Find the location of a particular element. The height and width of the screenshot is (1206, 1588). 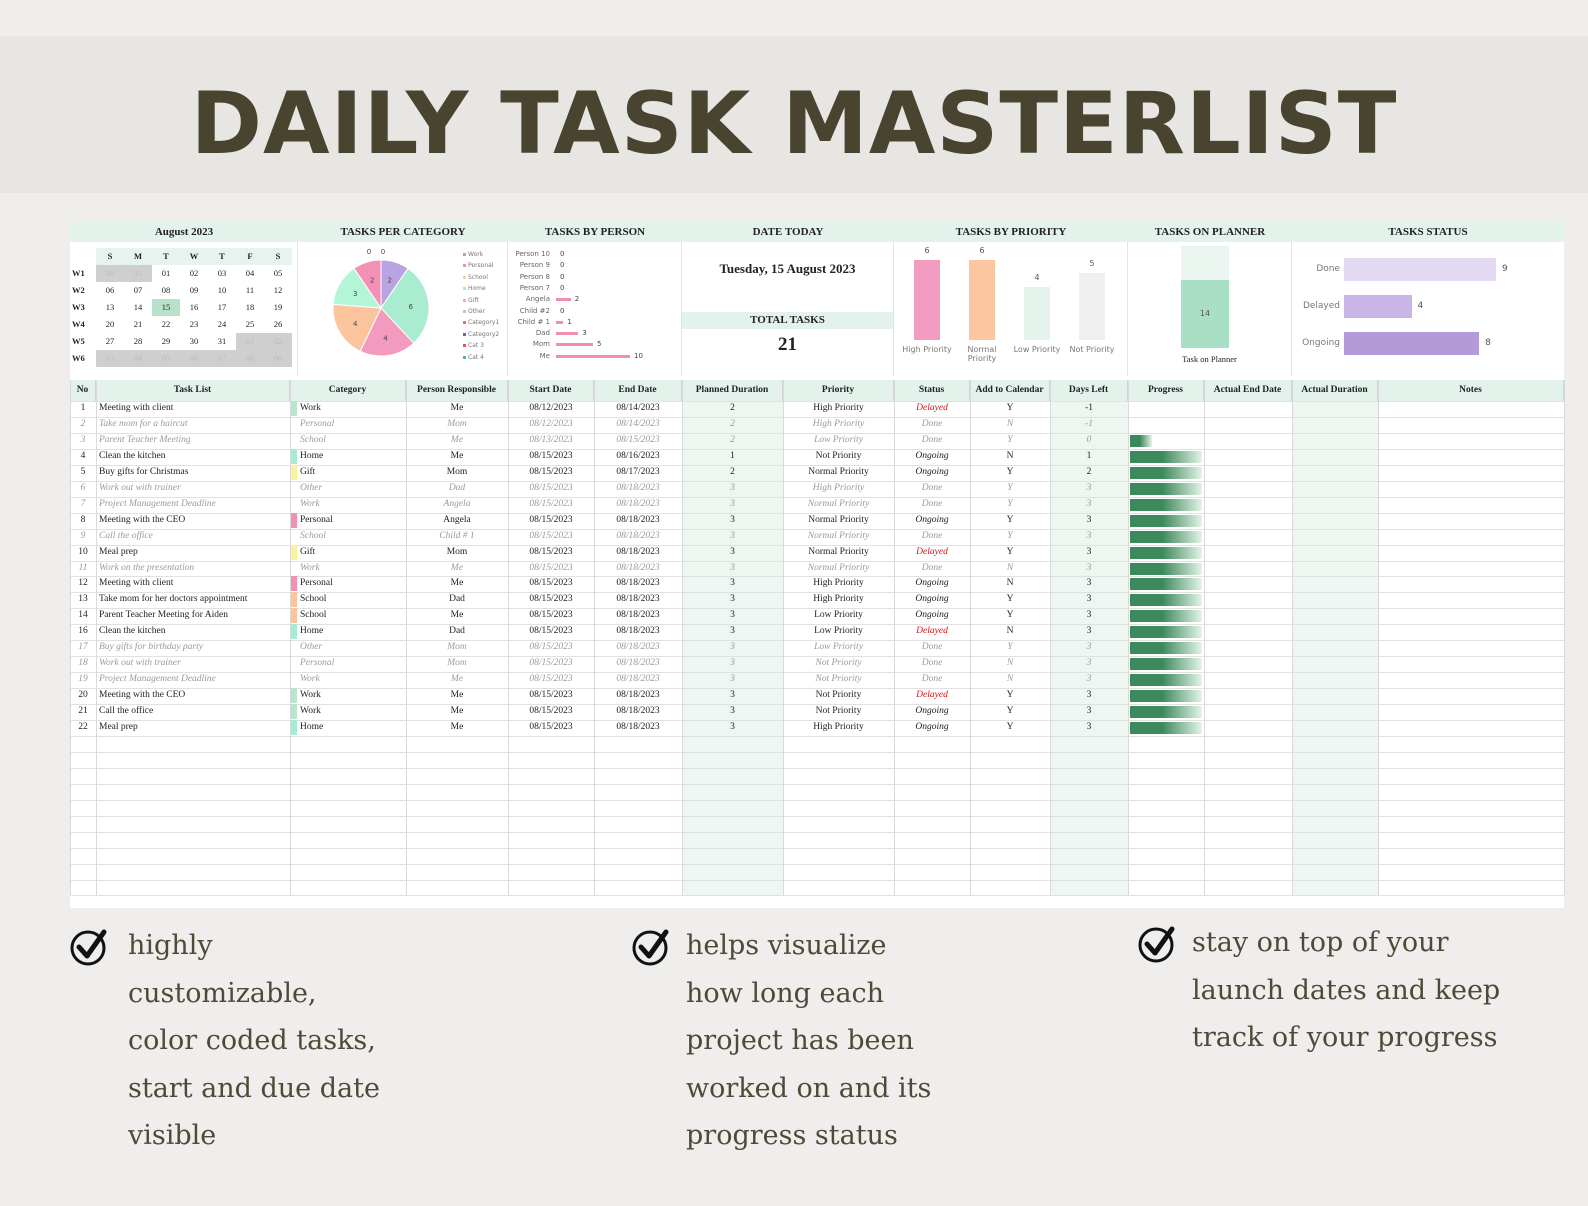

table-cell-person: Me is located at coordinates (457, 455).